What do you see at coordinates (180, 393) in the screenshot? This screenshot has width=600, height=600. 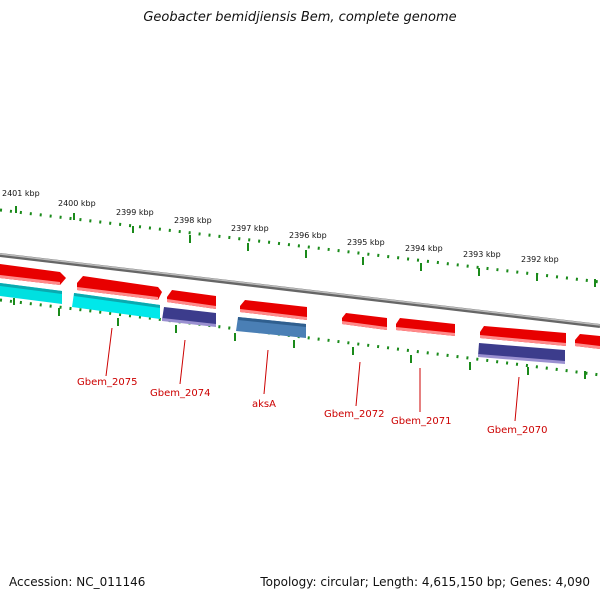 I see `gene-label: Gbem_2074` at bounding box center [180, 393].